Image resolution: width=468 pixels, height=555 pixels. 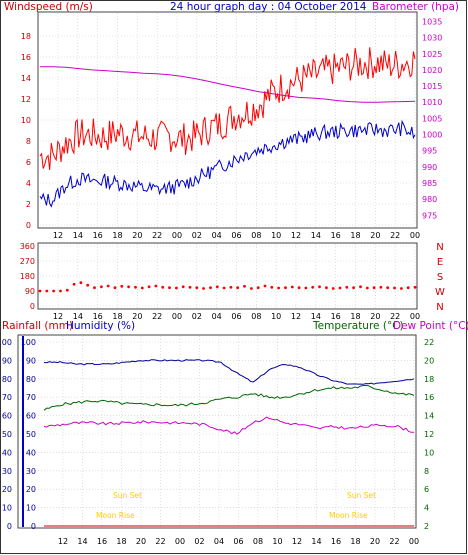 I want to click on temperature-y-tick-label: 14, so click(x=429, y=416).